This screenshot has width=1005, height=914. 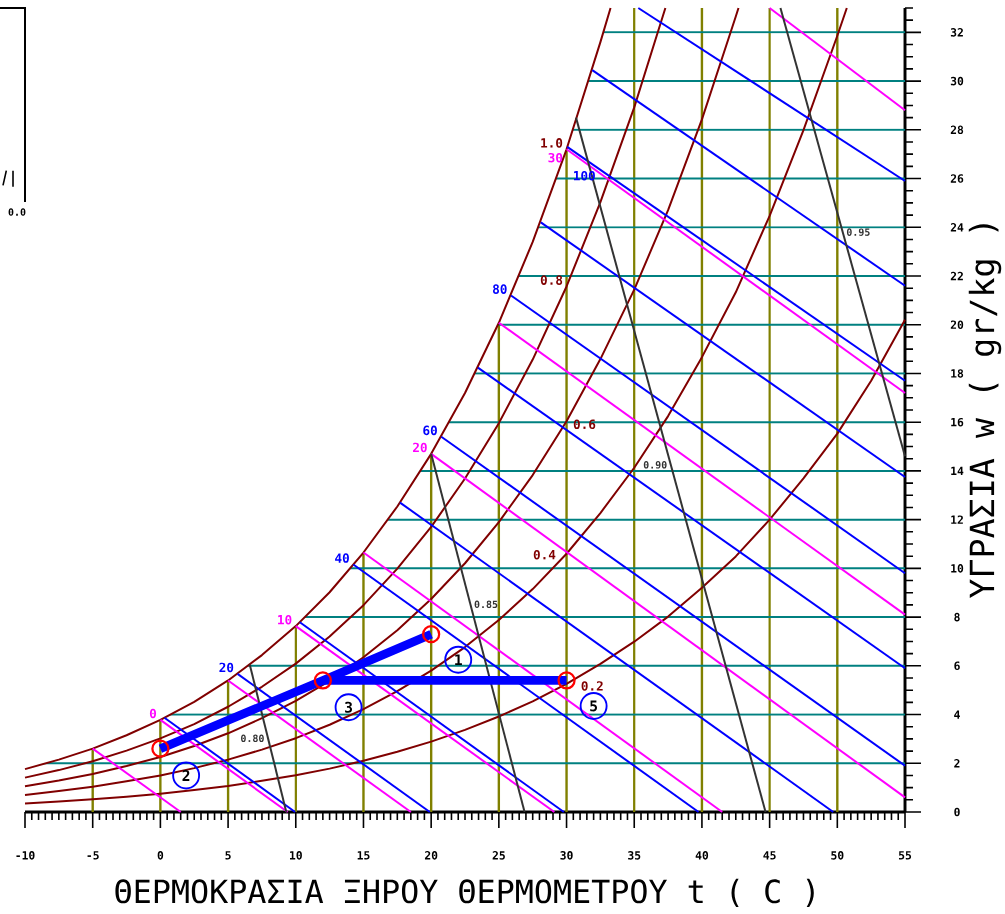 What do you see at coordinates (956, 276) in the screenshot?
I see `y-tick-label: 22` at bounding box center [956, 276].